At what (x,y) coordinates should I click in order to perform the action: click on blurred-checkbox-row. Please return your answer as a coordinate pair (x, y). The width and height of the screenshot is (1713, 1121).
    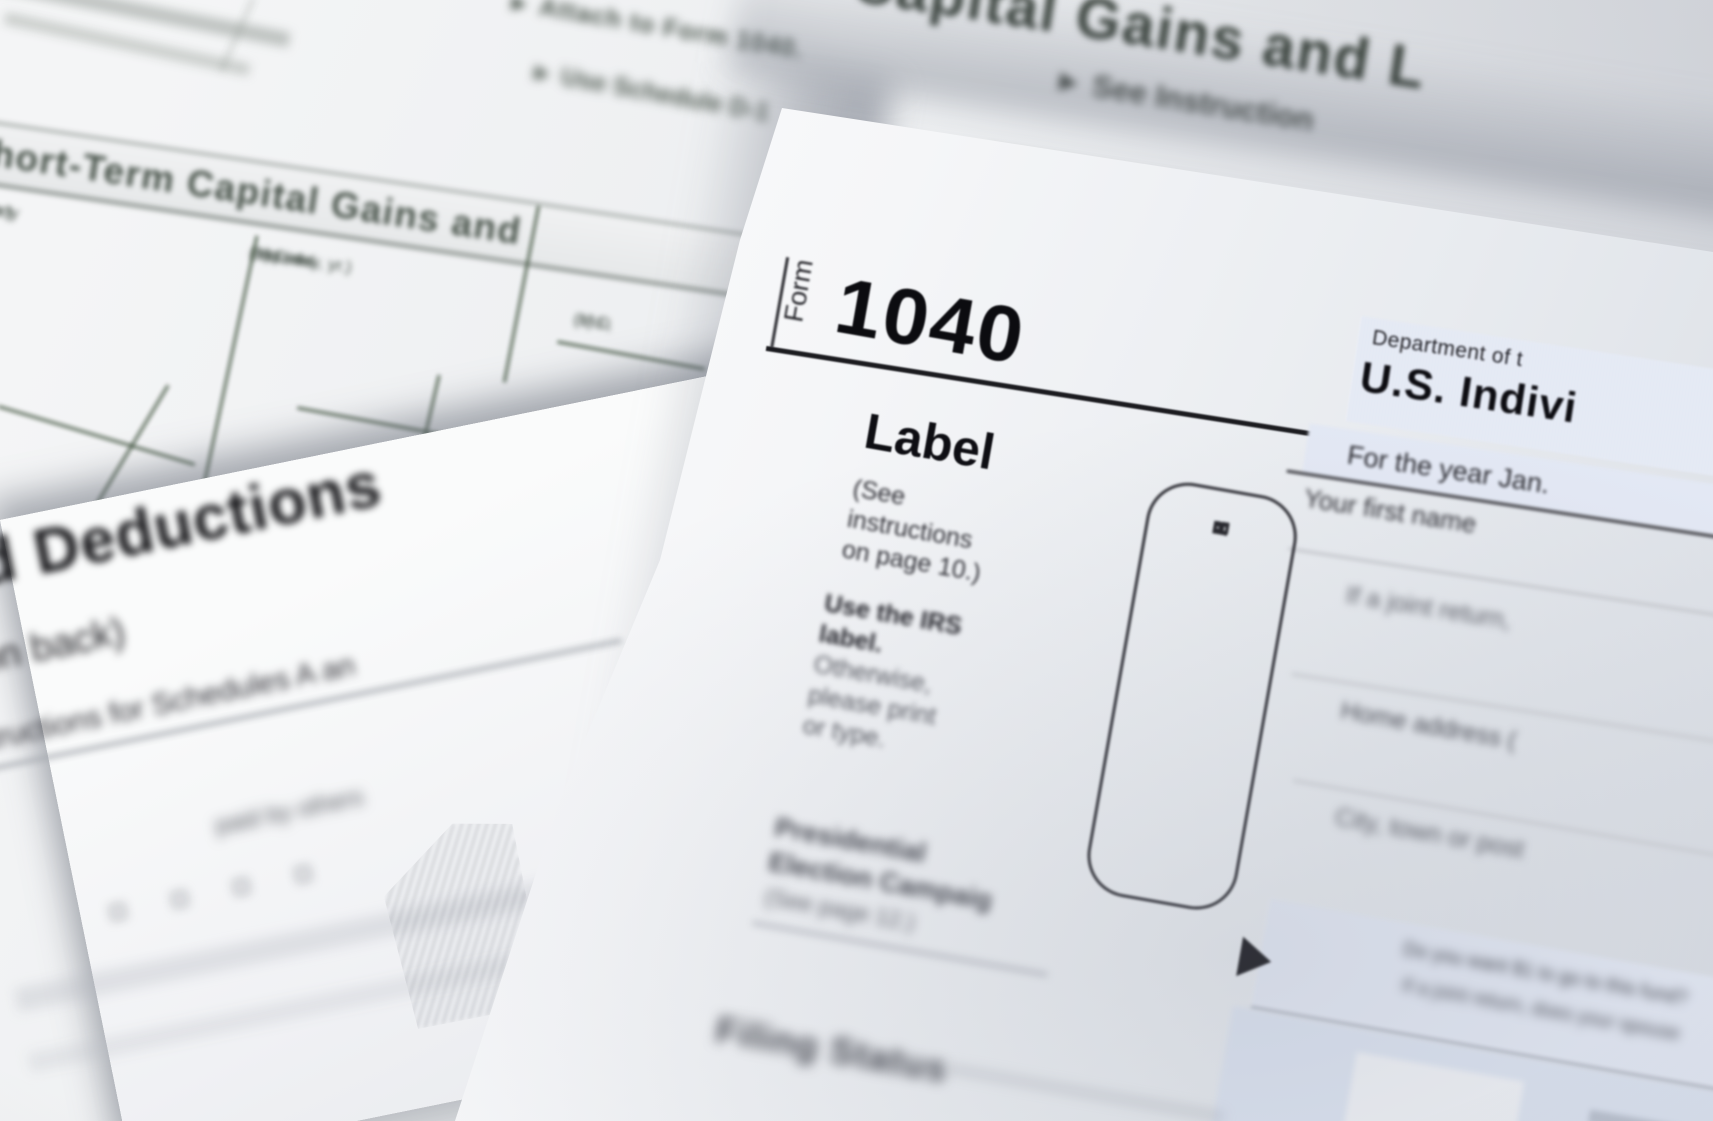
    Looking at the image, I should click on (211, 893).